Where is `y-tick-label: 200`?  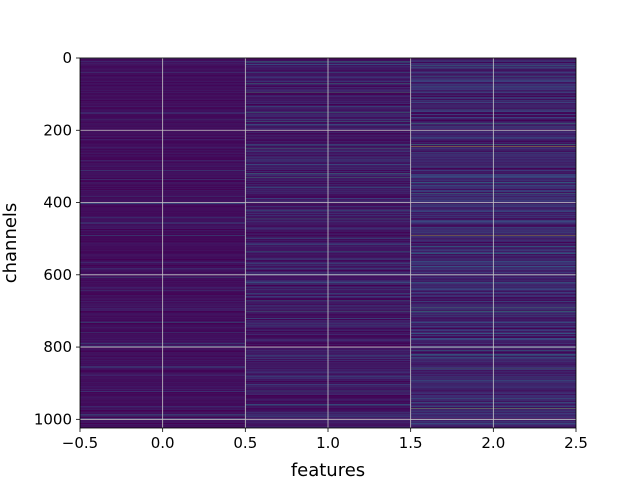
y-tick-label: 200 is located at coordinates (57, 130).